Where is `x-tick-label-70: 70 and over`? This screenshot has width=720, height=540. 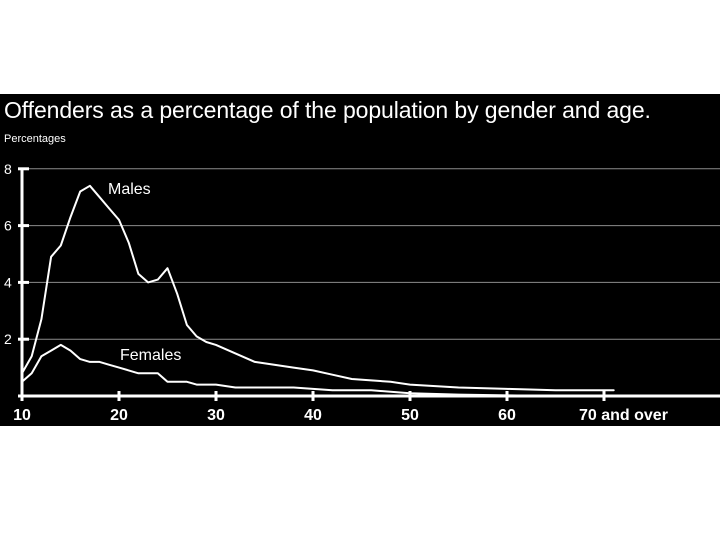 x-tick-label-70: 70 and over is located at coordinates (623, 415).